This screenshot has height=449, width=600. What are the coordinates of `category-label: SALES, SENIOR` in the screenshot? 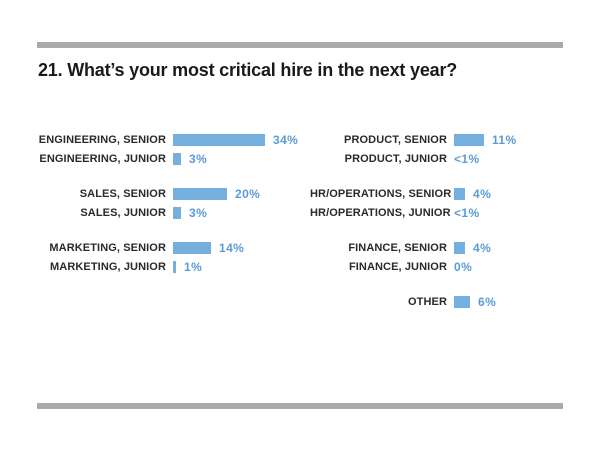 It's located at (122, 193).